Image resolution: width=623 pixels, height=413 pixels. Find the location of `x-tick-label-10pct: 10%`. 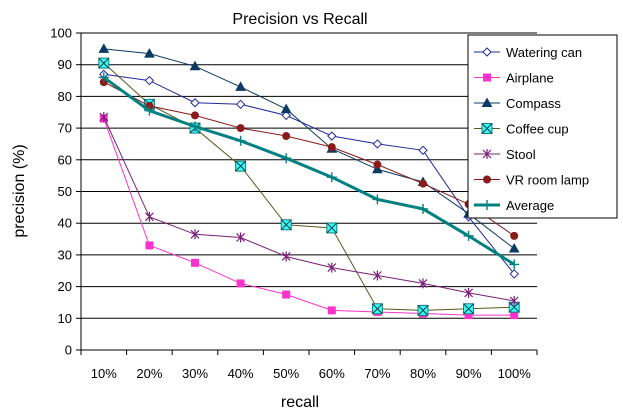

x-tick-label-10pct: 10% is located at coordinates (104, 373).